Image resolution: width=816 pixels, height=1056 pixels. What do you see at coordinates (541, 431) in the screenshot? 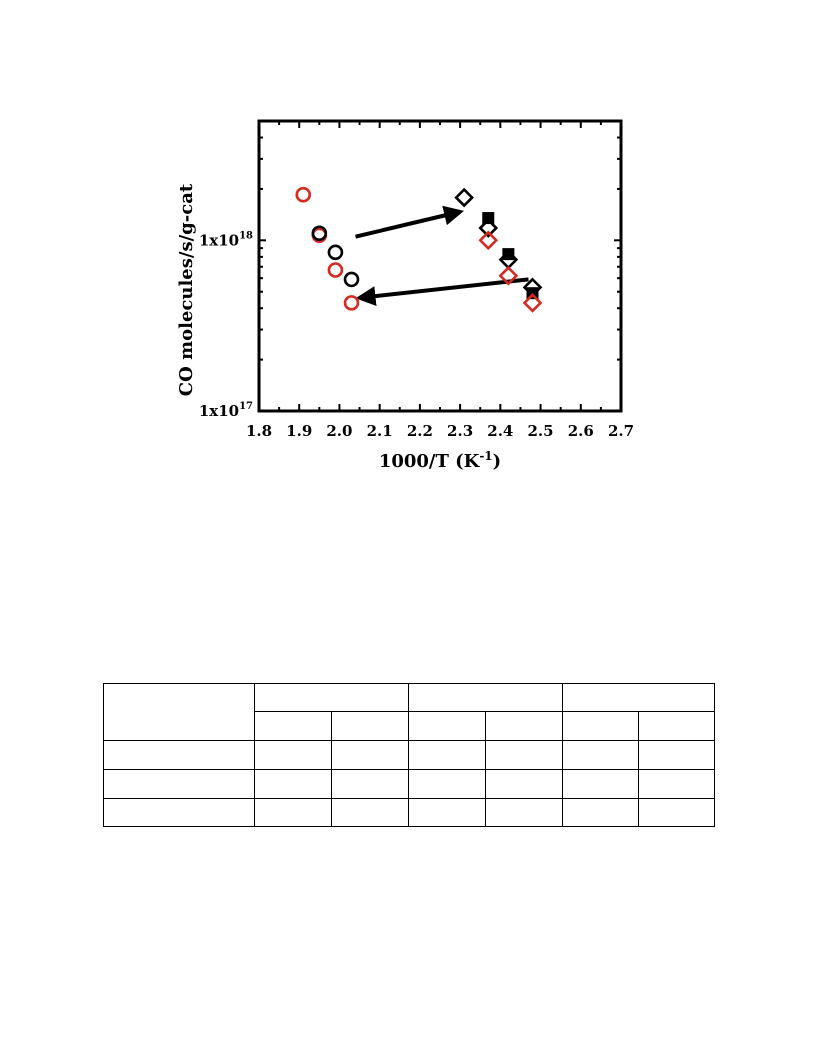
I see `x-tick-label: 2.5` at bounding box center [541, 431].